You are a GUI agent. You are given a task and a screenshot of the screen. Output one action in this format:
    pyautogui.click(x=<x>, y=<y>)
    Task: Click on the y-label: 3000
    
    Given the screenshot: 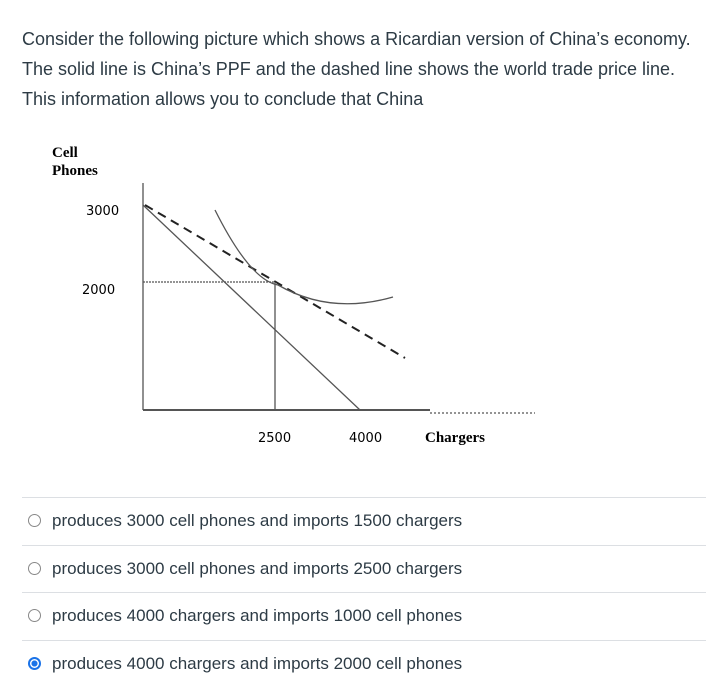 What is the action you would take?
    pyautogui.click(x=102, y=211)
    